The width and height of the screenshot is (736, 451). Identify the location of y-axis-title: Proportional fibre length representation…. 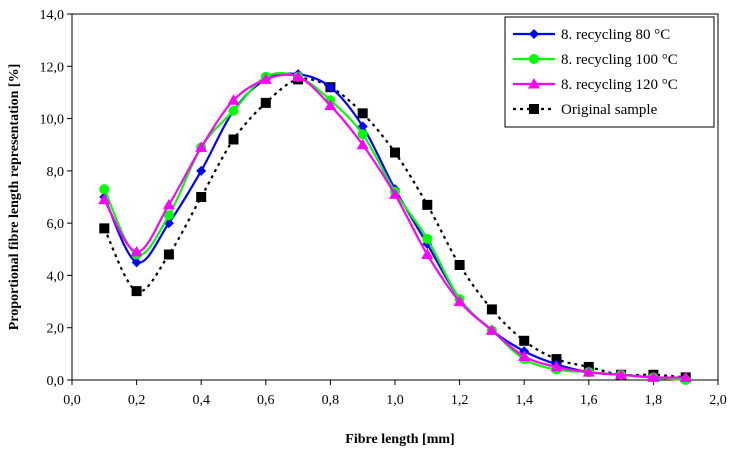
(14, 197).